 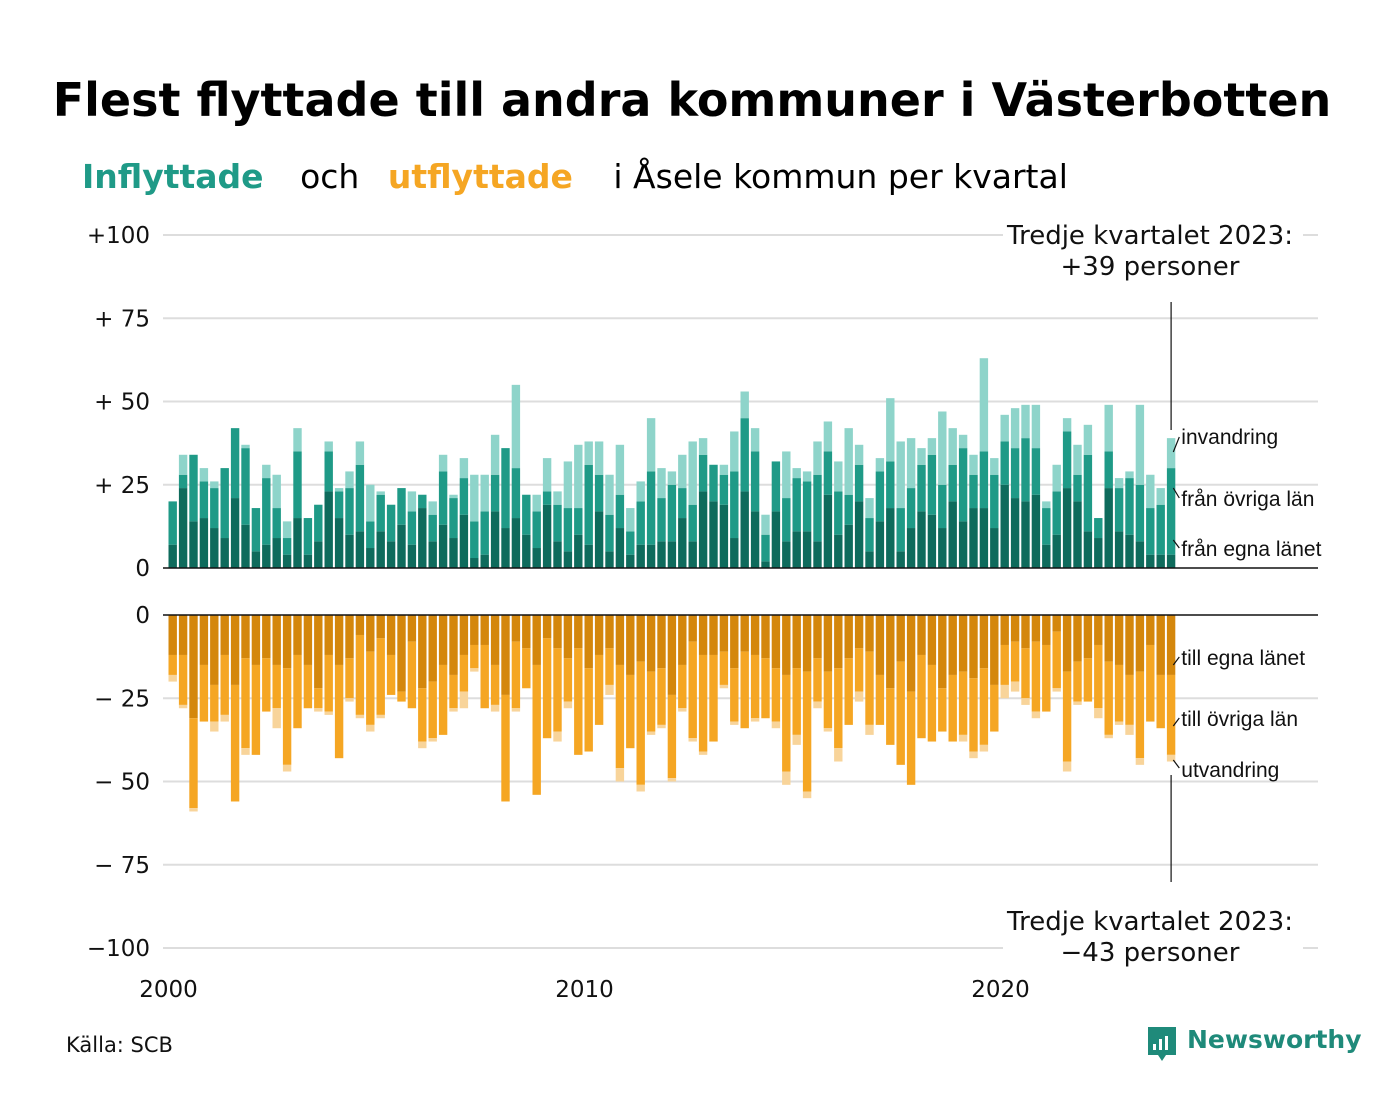 I want to click on series-label-in-own: från egna länet, so click(x=1251, y=549).